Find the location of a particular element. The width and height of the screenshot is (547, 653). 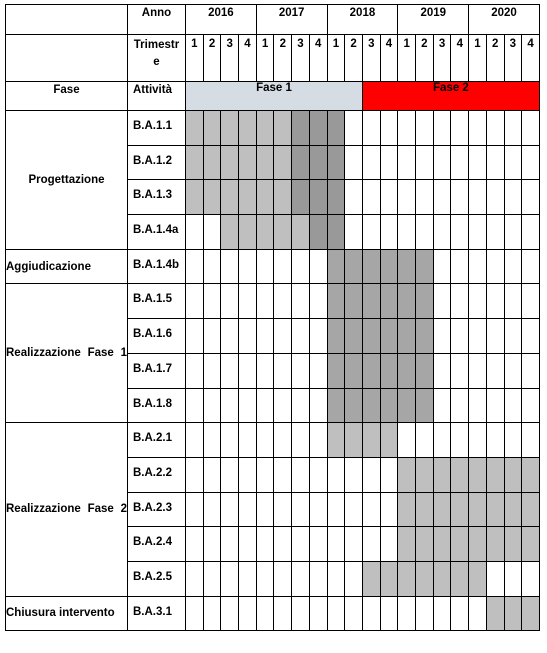

fase-cell: Aggiudicazione is located at coordinates (66, 266).